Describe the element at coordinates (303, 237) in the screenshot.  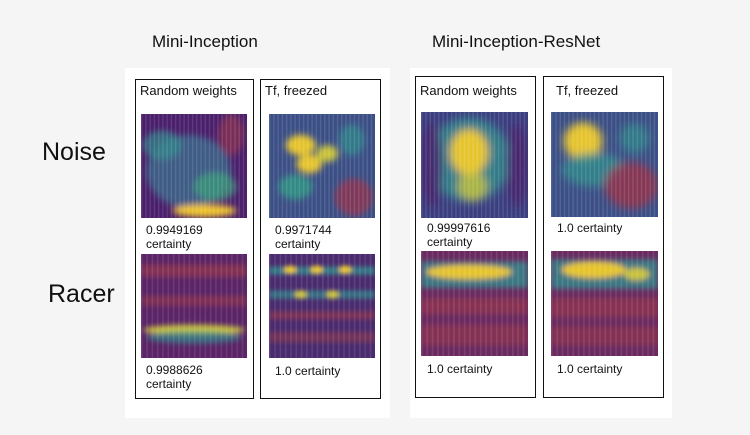
I see `certainty-value: 0.9971744 certainty` at that location.